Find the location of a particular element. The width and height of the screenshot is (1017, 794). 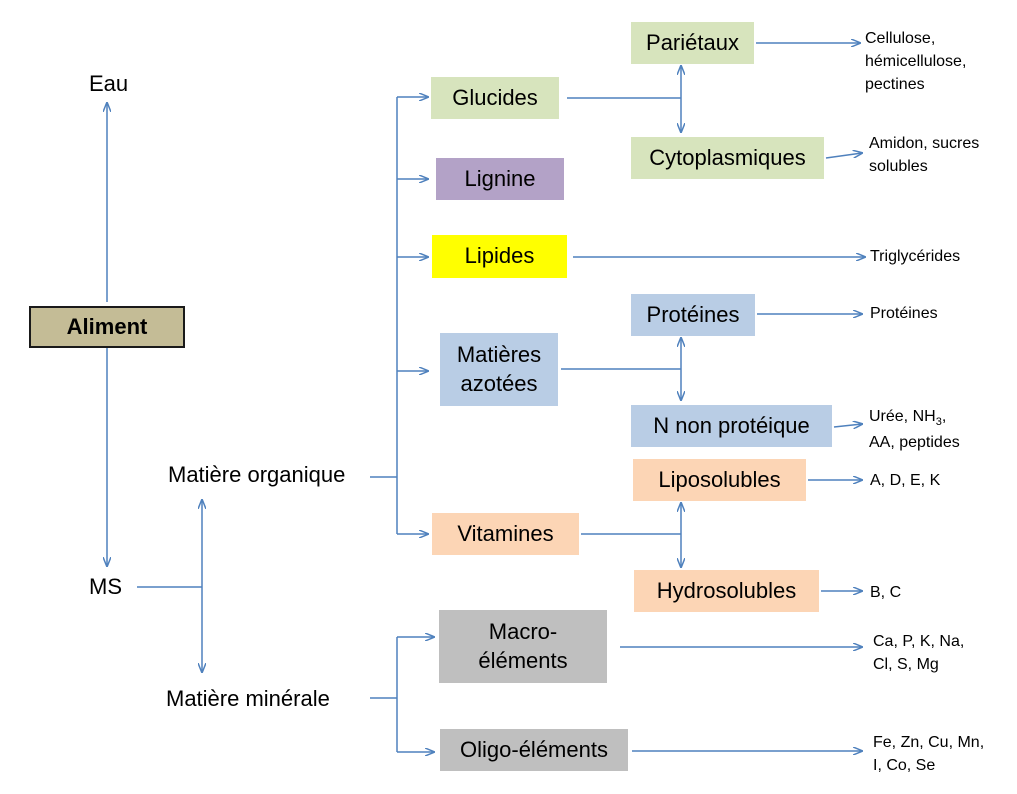

vitamines-box: Vitamines is located at coordinates (505, 534).